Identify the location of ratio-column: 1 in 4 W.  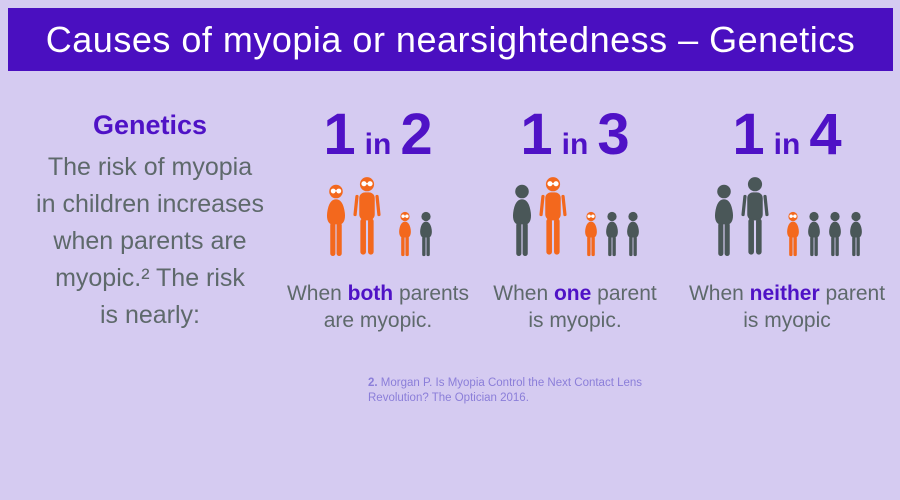
(787, 219).